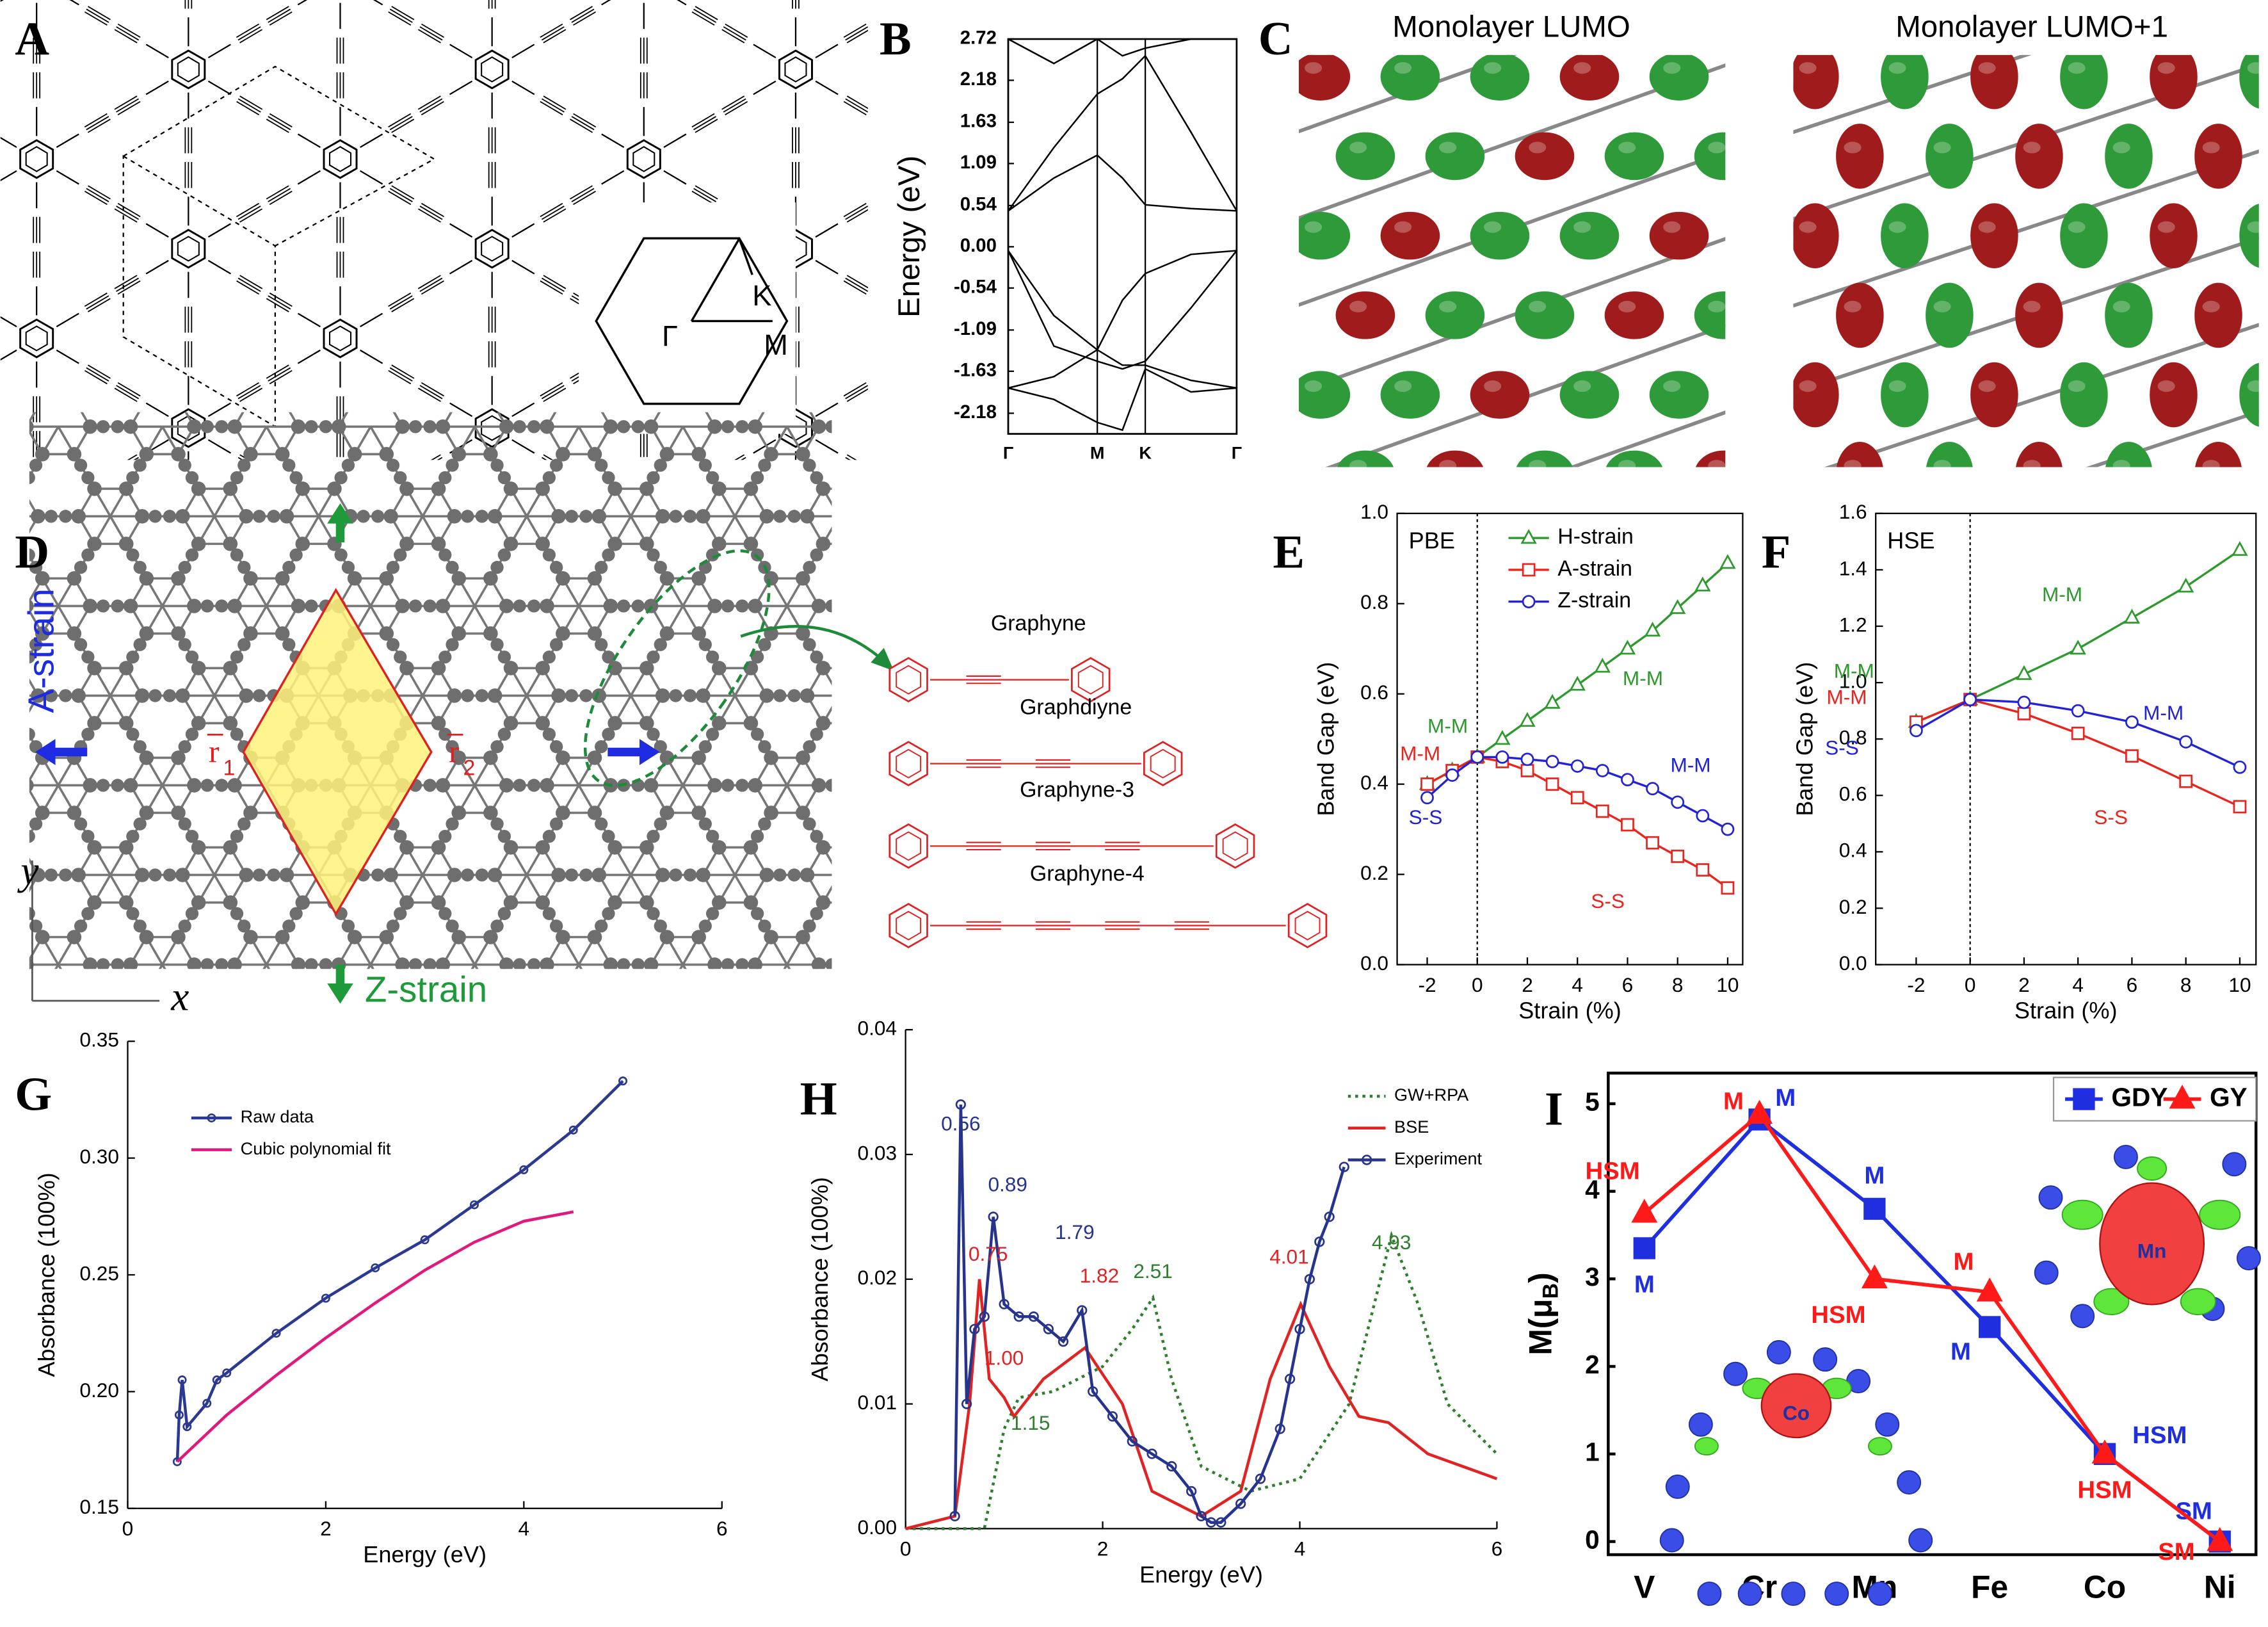 This screenshot has width=2268, height=1627. Describe the element at coordinates (820, 1279) in the screenshot. I see `y-axis-label: Absorbance (100%)` at that location.